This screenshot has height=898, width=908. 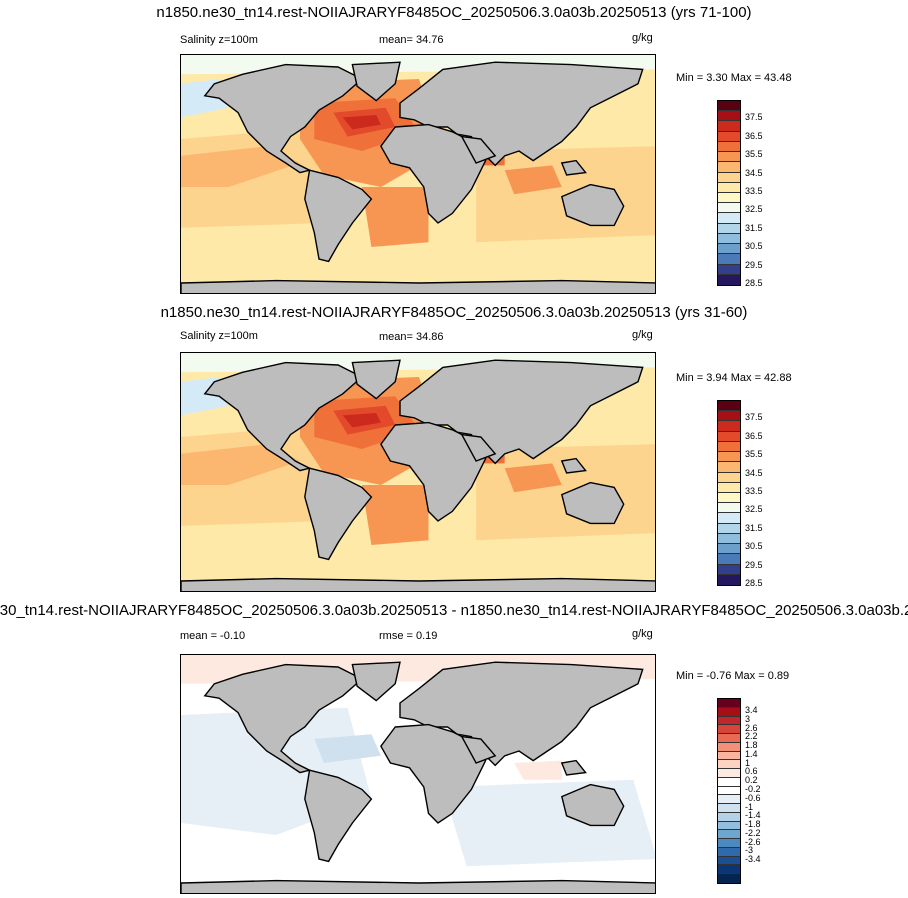 I want to click on colorbar-tick-label: -1.8, so click(x=753, y=824).